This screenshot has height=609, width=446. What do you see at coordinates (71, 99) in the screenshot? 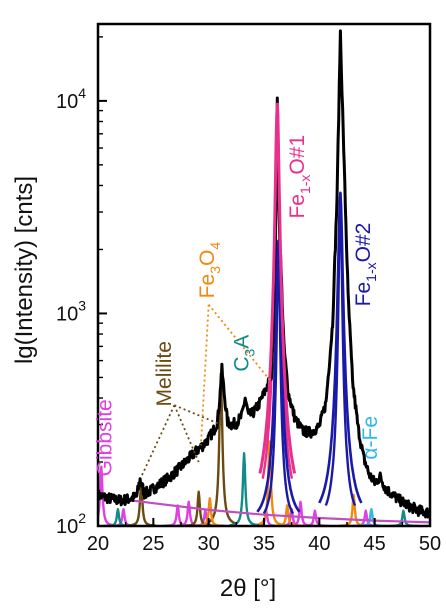
I see `y-tick-label-10000: 10⁴` at bounding box center [71, 99].